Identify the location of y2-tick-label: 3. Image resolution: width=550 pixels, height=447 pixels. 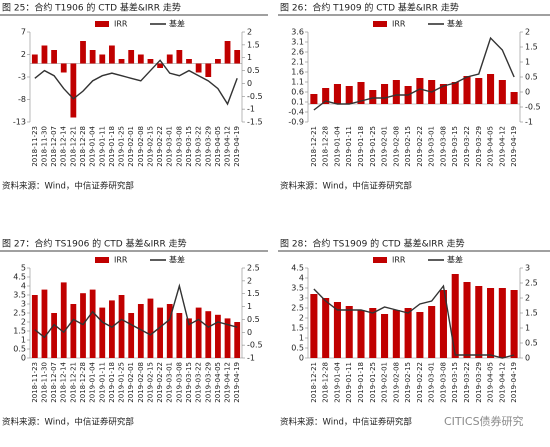
(527, 268).